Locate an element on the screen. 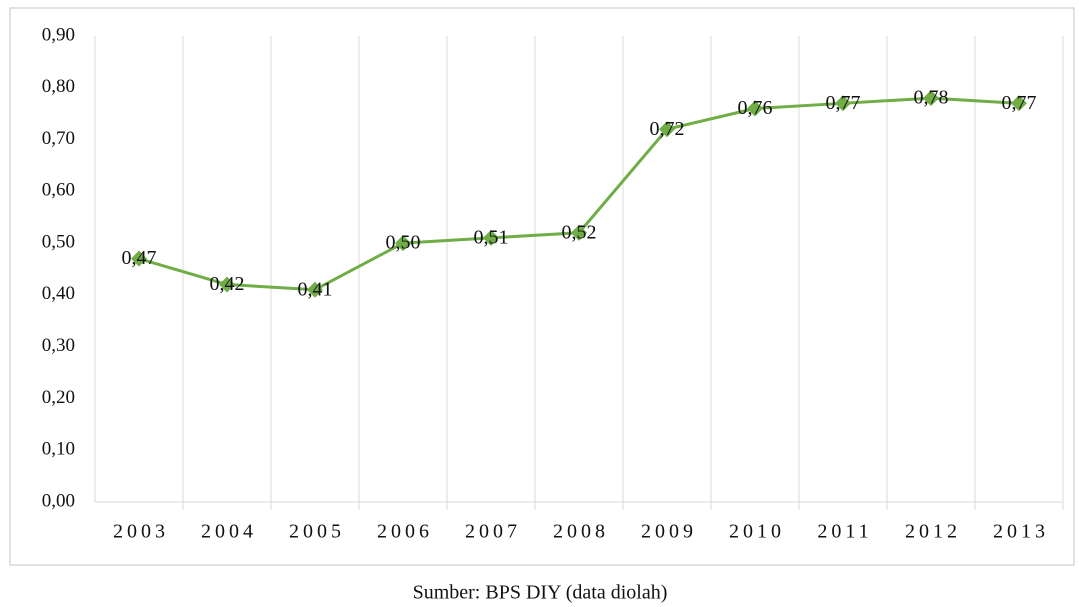 Image resolution: width=1079 pixels, height=607 pixels. x-tick-label: 2006 is located at coordinates (405, 532).